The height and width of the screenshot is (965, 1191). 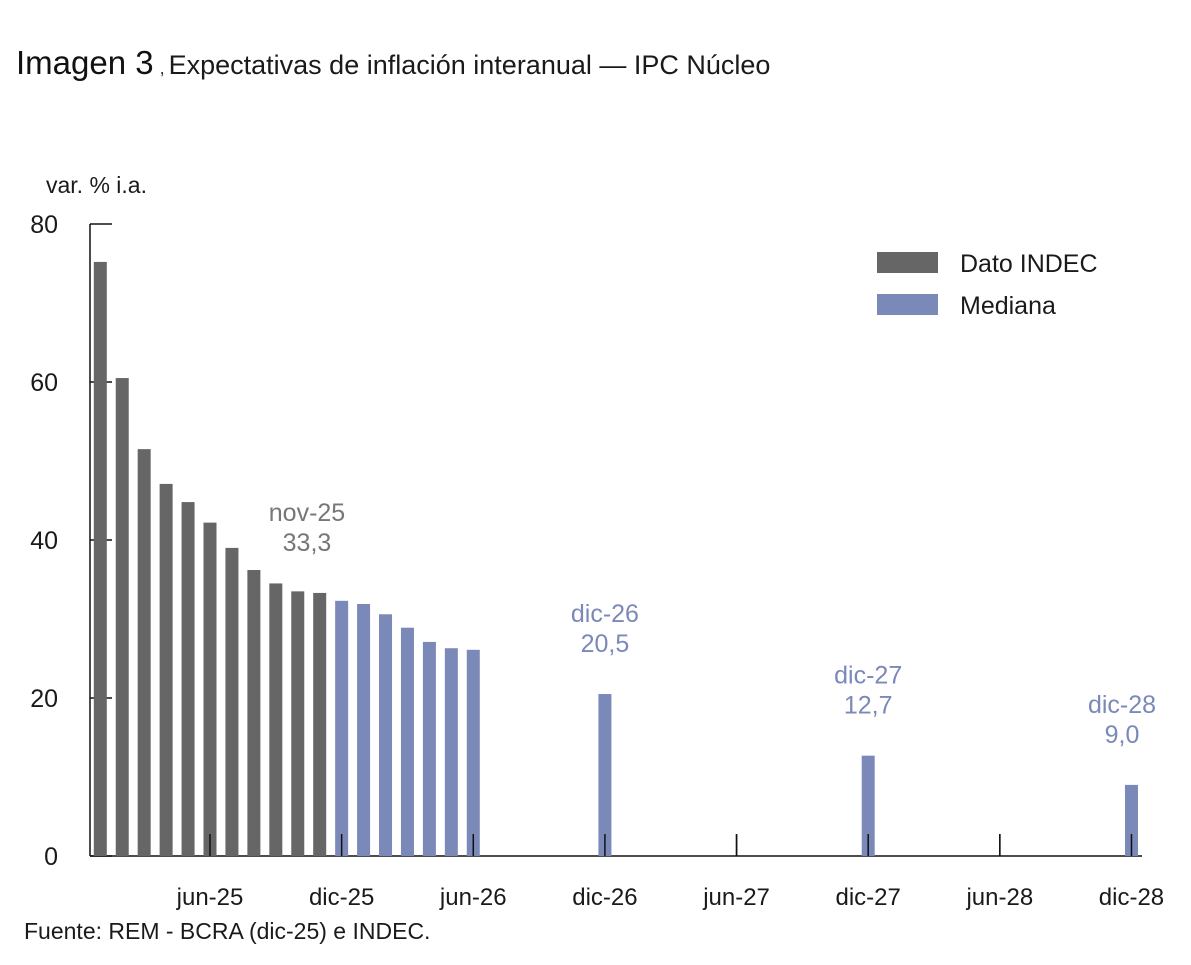 I want to click on annotation-date: dic-27, so click(x=868, y=676).